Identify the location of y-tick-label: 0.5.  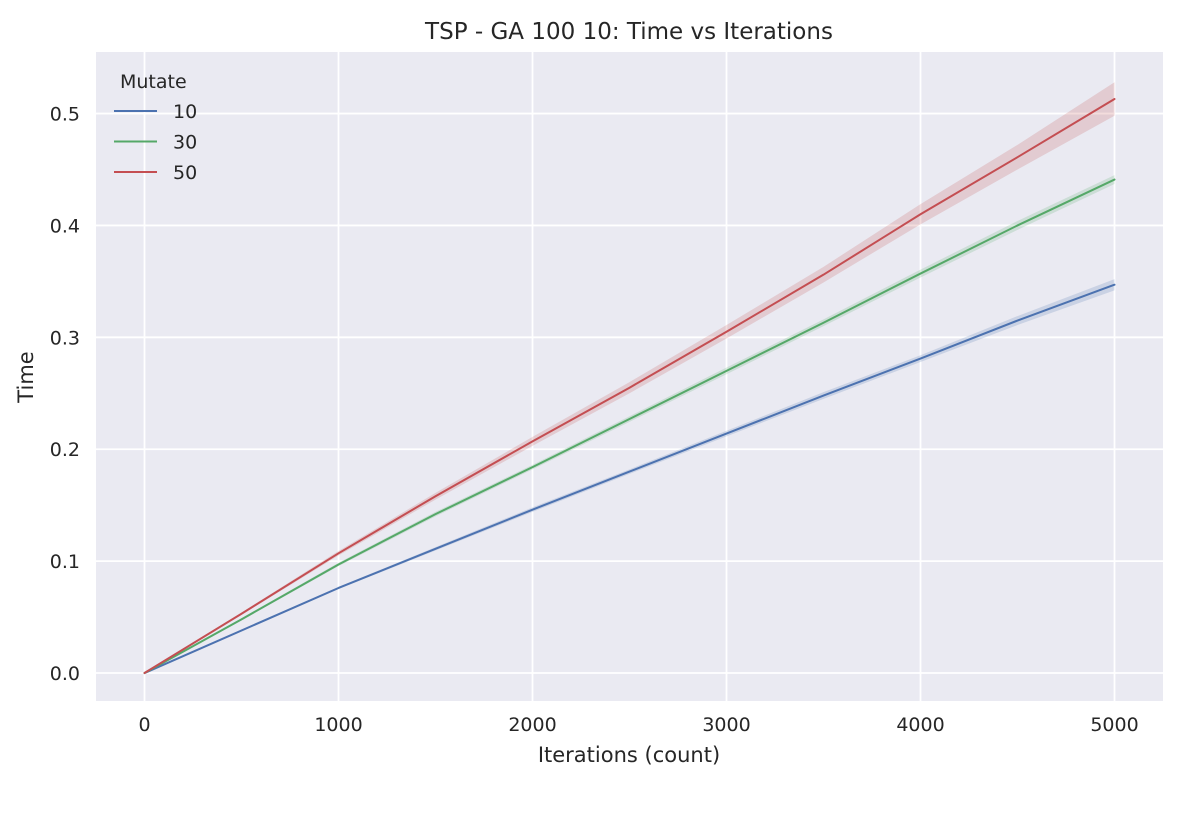
(65, 115).